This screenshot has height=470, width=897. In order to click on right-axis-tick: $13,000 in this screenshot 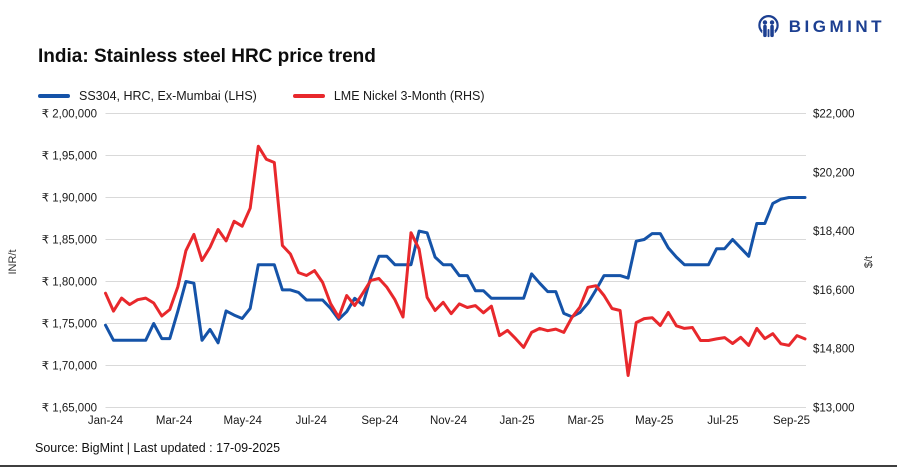, I will do `click(834, 409)`.